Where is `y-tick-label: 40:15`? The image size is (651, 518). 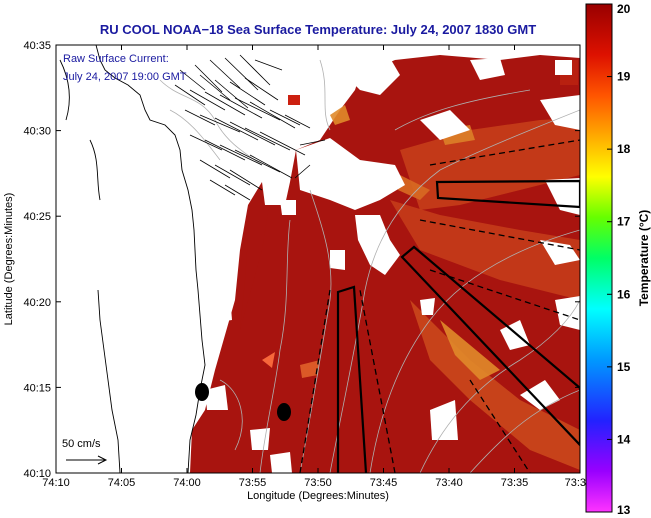 y-tick-label: 40:15 is located at coordinates (37, 388).